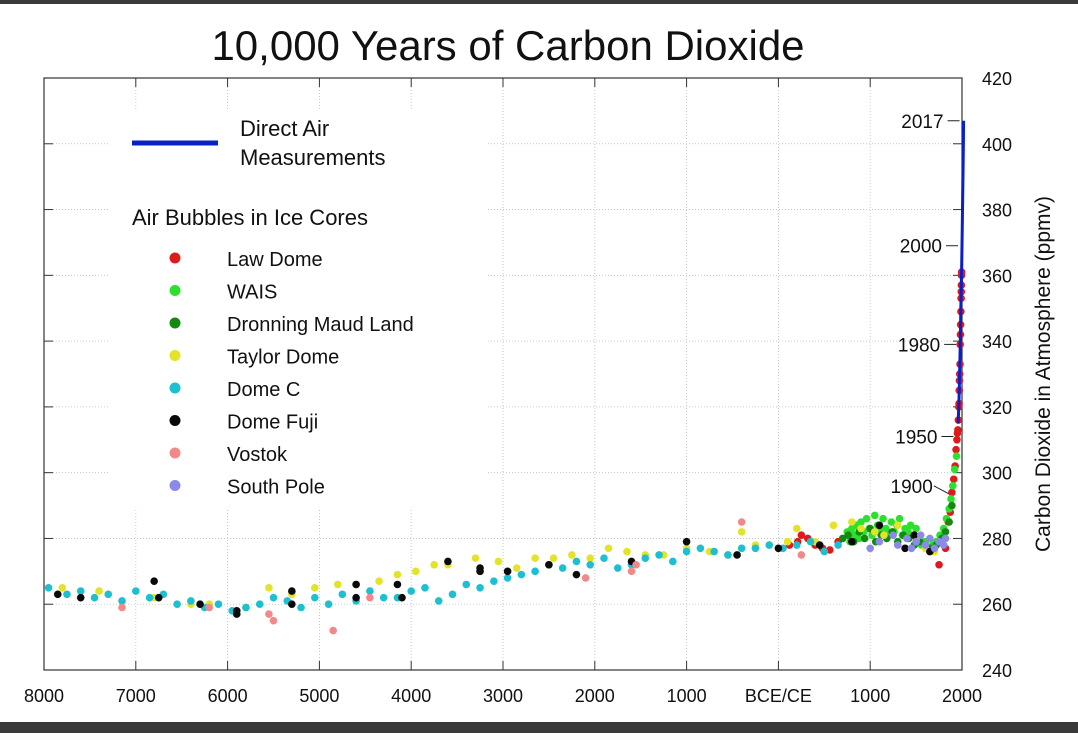 The width and height of the screenshot is (1078, 733). Describe the element at coordinates (997, 605) in the screenshot. I see `y-tick-label: 260` at that location.